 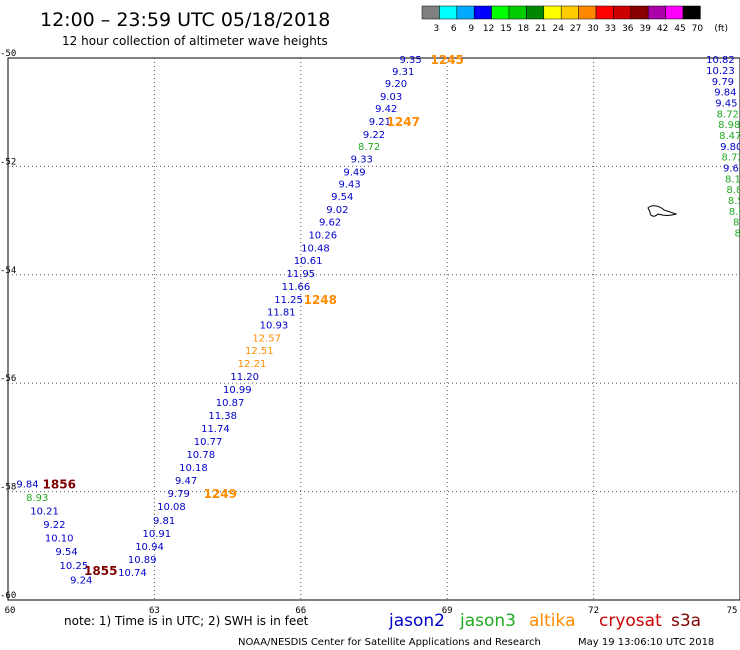 I want to click on colorbar-label: 42, so click(x=662, y=29).